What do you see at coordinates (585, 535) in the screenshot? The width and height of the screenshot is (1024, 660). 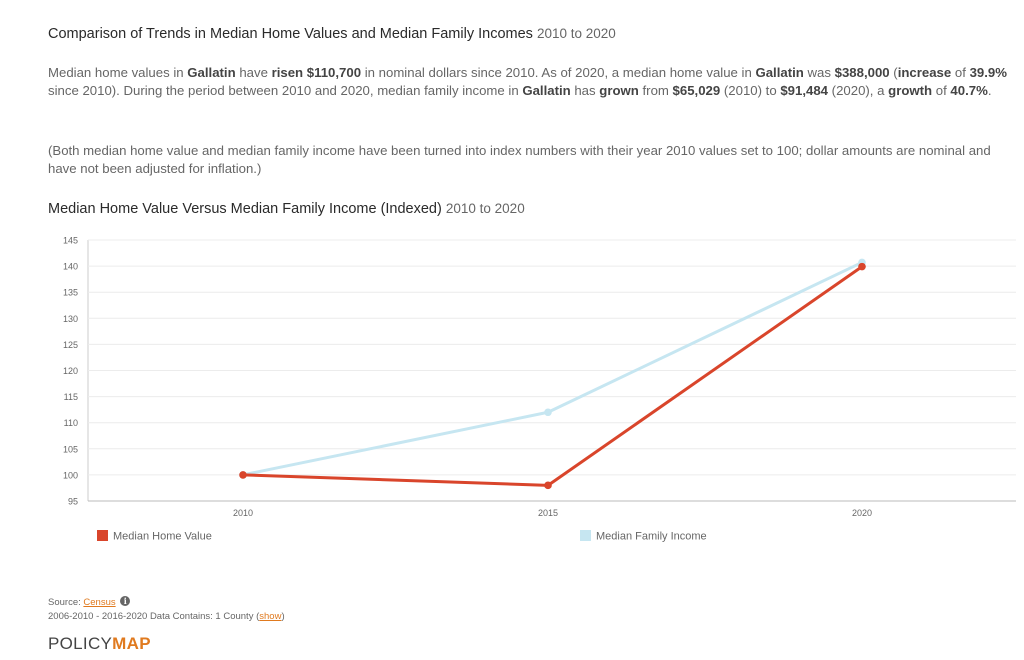 I see `legend-swatch-family-income` at bounding box center [585, 535].